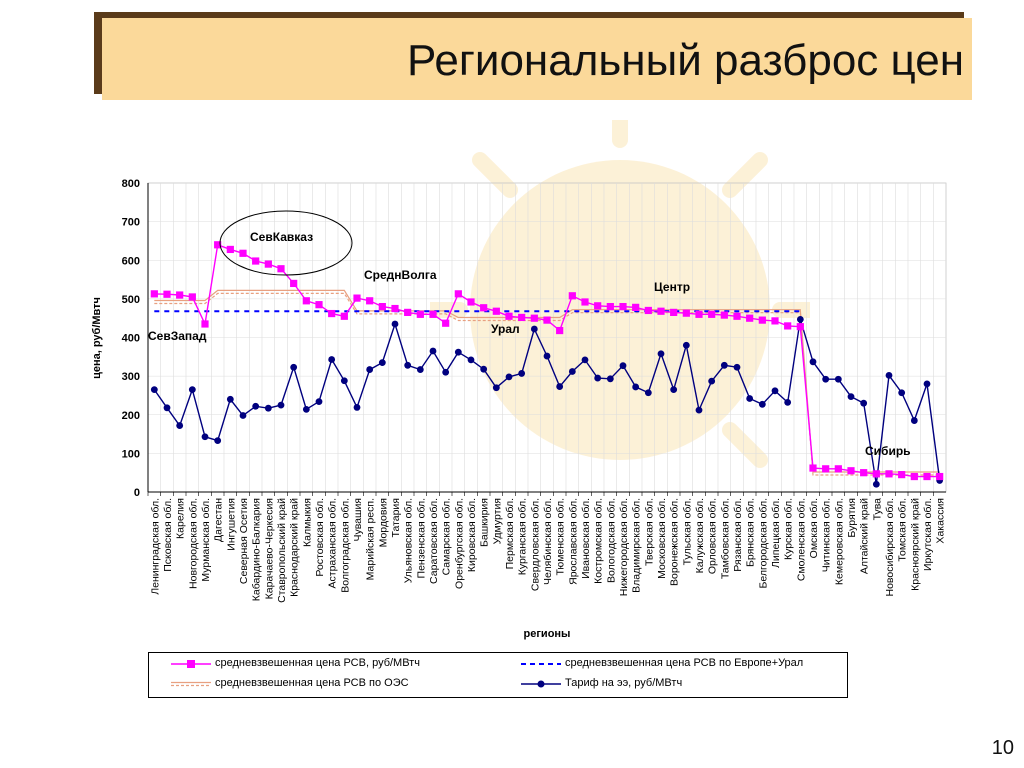  Describe the element at coordinates (181, 518) in the screenshot. I see `x-tick-label: Карелия` at that location.